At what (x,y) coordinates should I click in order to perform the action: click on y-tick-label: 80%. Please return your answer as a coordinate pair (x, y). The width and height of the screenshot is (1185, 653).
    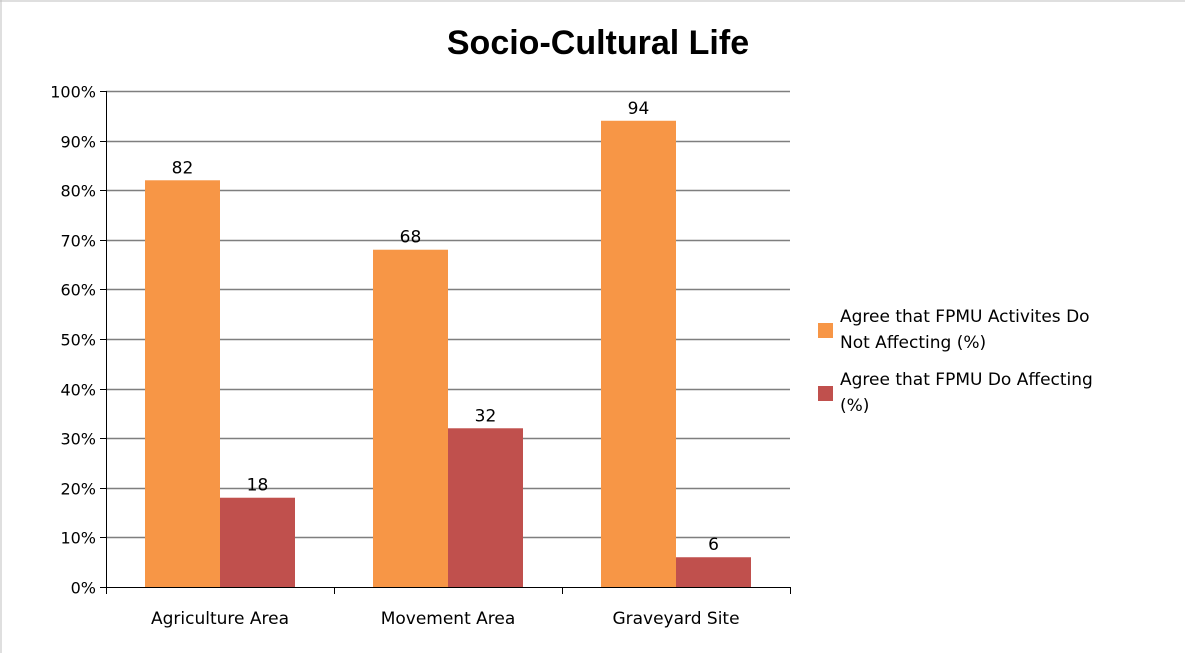
    Looking at the image, I should click on (78, 191).